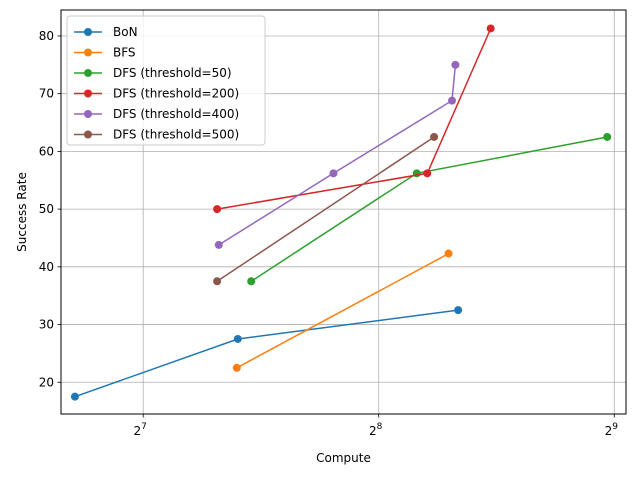  I want to click on legend-item: DFS (threshold=500), so click(156, 135).